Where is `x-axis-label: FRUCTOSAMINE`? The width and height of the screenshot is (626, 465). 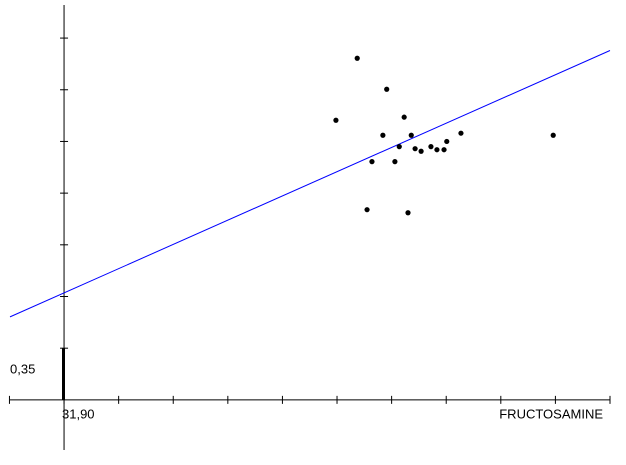
x-axis-label: FRUCTOSAMINE is located at coordinates (551, 413).